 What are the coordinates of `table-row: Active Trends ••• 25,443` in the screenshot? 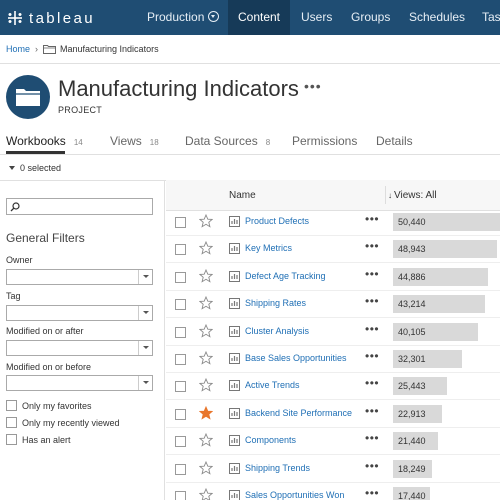 It's located at (333, 387).